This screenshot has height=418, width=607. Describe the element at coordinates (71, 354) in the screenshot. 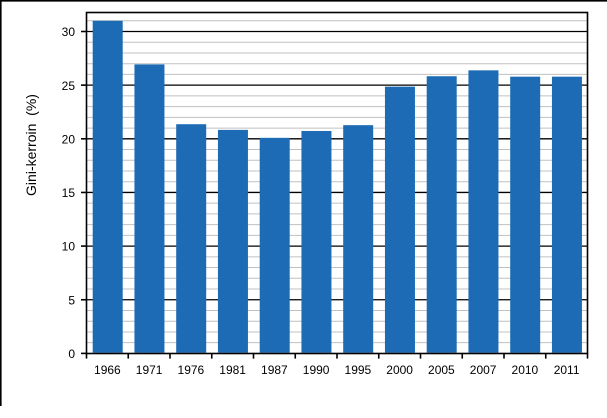

I see `svg-text: 0` at that location.